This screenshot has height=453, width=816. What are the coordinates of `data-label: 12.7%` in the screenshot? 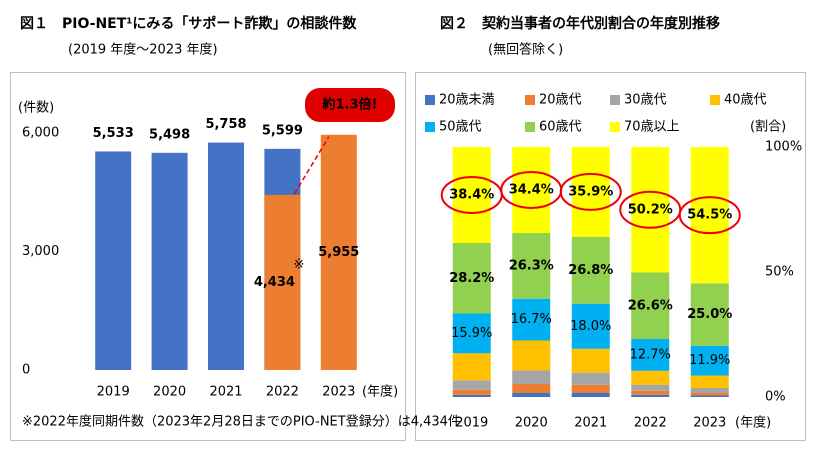 It's located at (650, 354).